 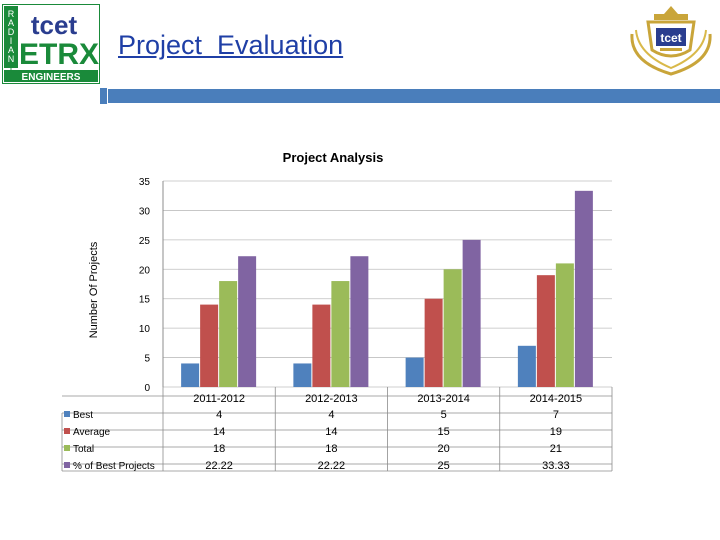 What do you see at coordinates (145, 211) in the screenshot?
I see `y-tick-label: 30` at bounding box center [145, 211].